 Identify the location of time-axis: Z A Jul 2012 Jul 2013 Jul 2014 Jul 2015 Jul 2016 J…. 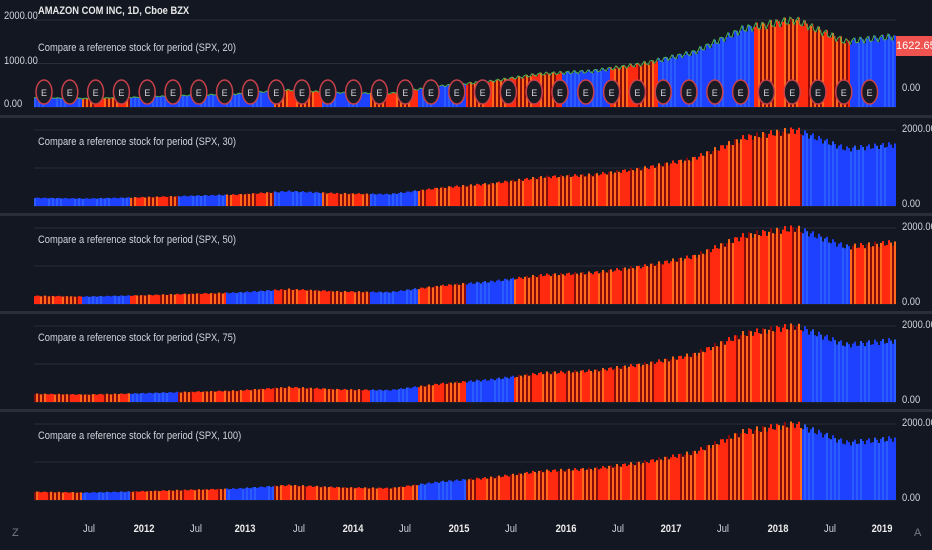
(466, 531).